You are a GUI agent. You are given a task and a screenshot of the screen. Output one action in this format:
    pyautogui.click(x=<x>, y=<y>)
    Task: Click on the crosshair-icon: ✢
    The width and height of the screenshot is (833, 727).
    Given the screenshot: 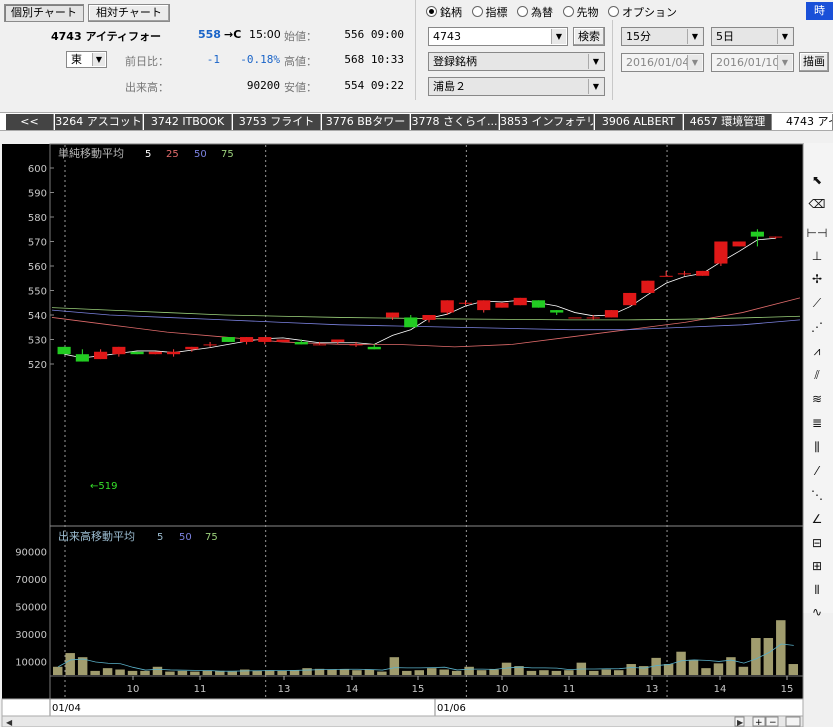 What is the action you would take?
    pyautogui.click(x=817, y=279)
    